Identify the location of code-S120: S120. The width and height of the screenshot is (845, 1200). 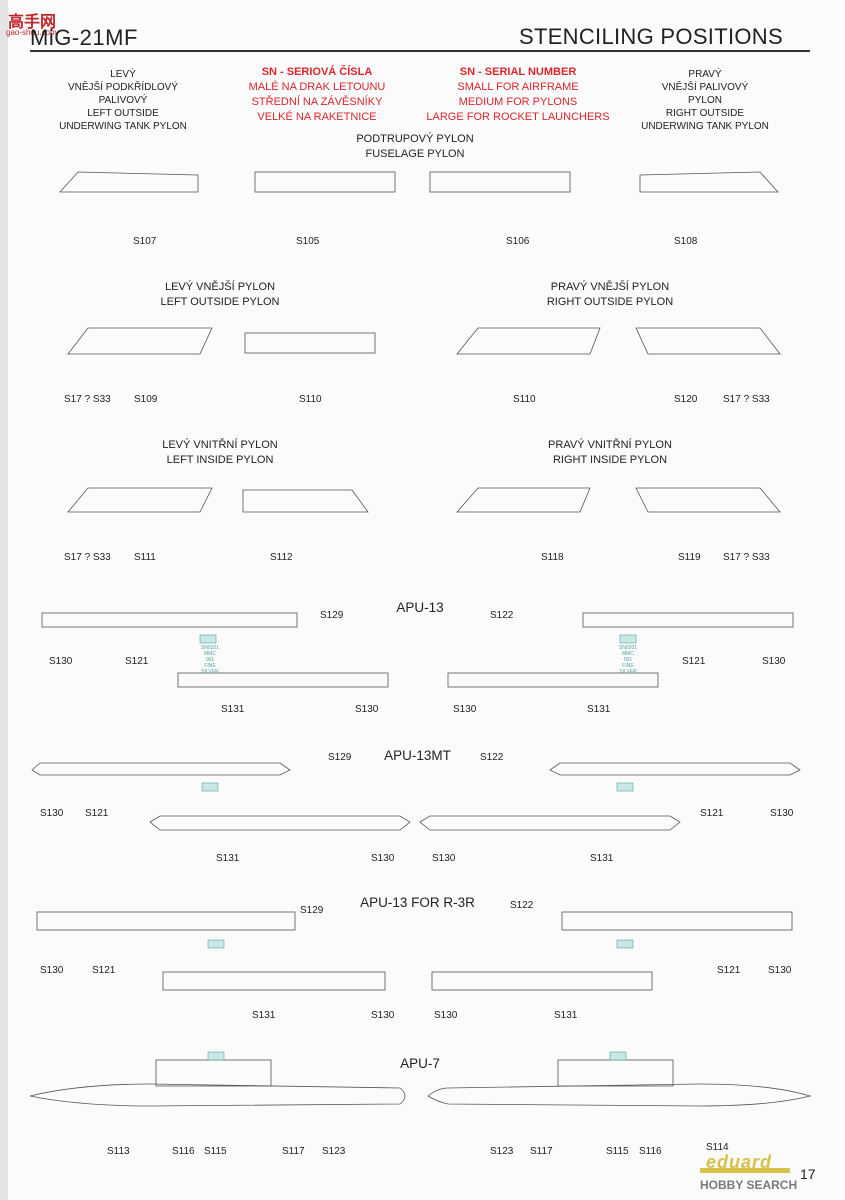
(686, 399).